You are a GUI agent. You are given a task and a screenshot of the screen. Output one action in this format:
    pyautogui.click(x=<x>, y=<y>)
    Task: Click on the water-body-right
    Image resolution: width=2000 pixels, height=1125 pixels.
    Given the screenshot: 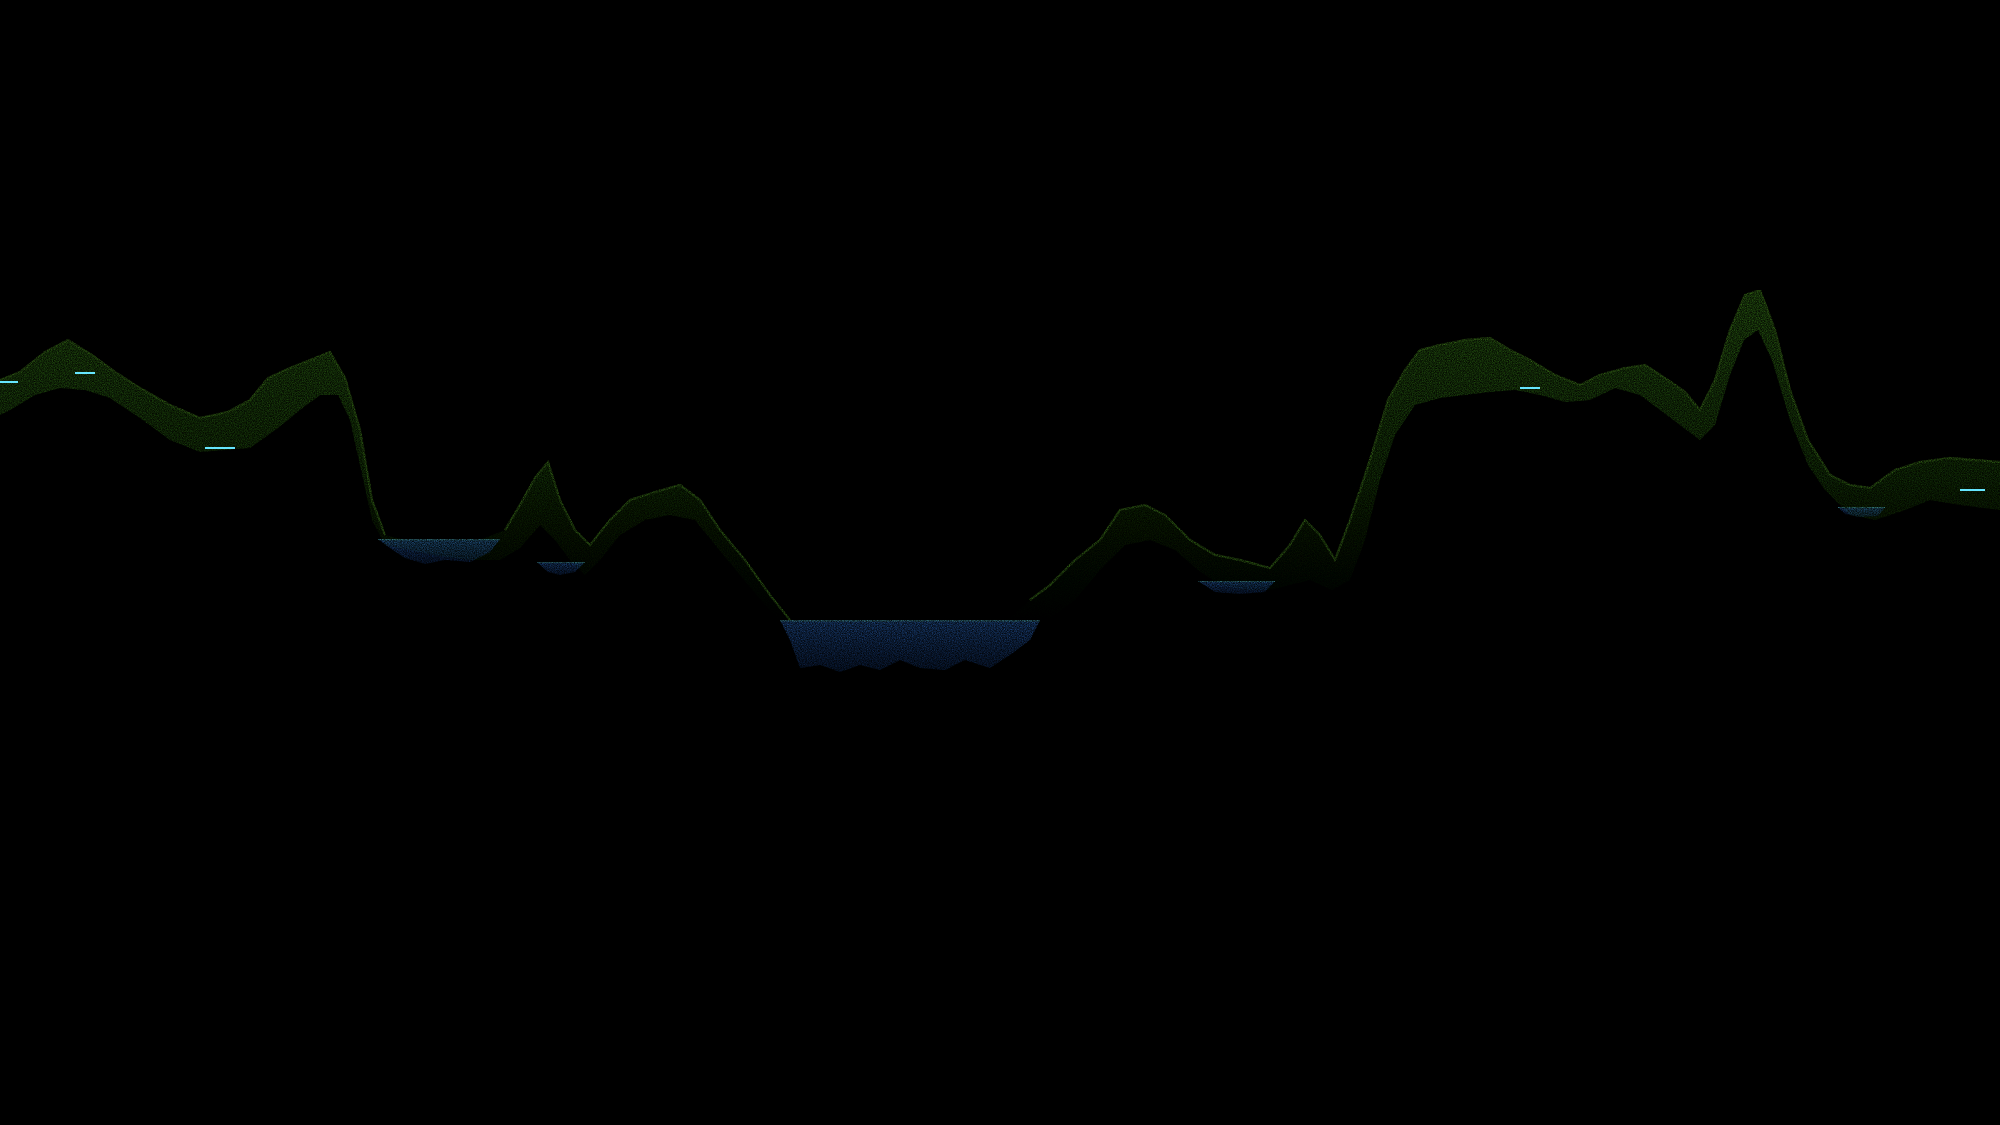 What is the action you would take?
    pyautogui.click(x=1861, y=511)
    